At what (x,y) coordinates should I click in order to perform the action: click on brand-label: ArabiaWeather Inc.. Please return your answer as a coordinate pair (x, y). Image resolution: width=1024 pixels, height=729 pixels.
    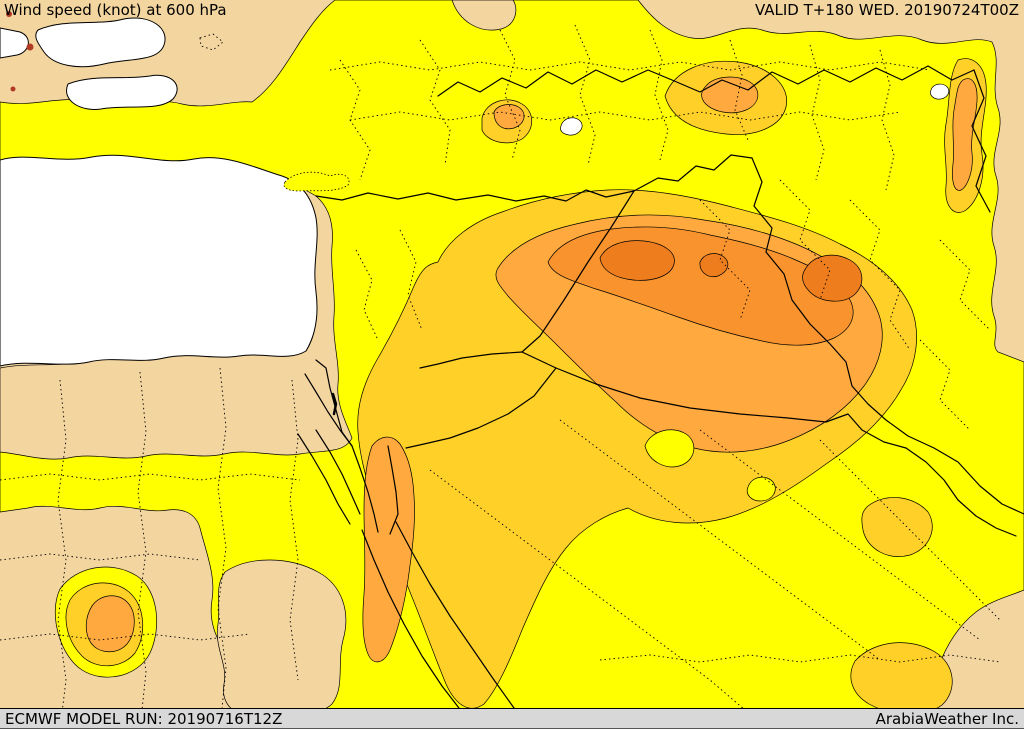
    Looking at the image, I should click on (947, 718).